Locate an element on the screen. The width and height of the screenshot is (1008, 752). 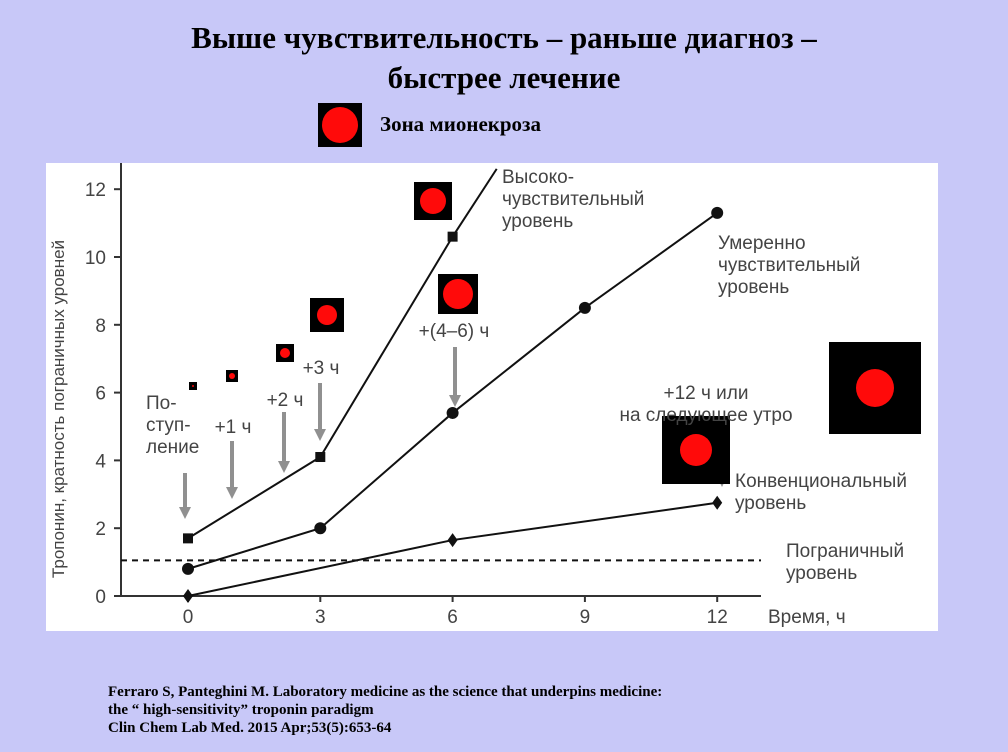
x-axis-label: Время, ч is located at coordinates (807, 617).